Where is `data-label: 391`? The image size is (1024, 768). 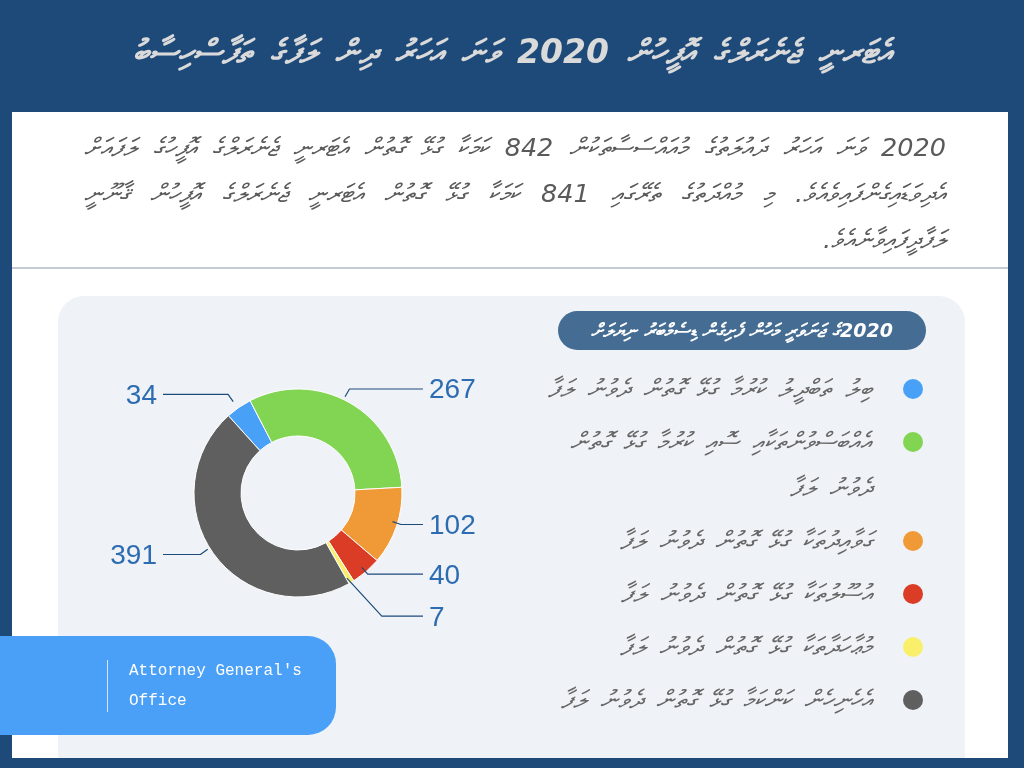
data-label: 391 is located at coordinates (133, 554).